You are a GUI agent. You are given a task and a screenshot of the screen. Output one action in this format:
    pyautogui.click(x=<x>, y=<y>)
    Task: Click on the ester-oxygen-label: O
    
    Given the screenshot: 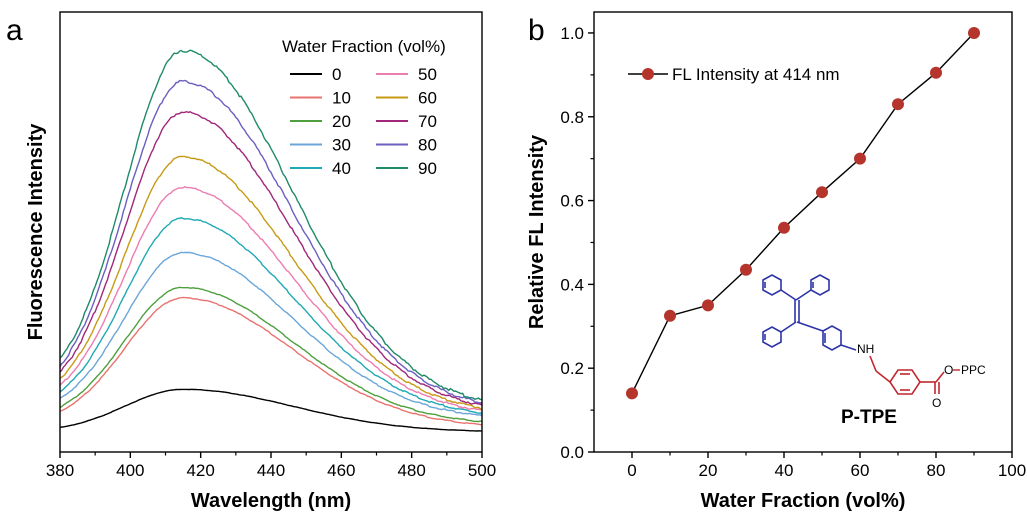 What is the action you would take?
    pyautogui.click(x=948, y=370)
    